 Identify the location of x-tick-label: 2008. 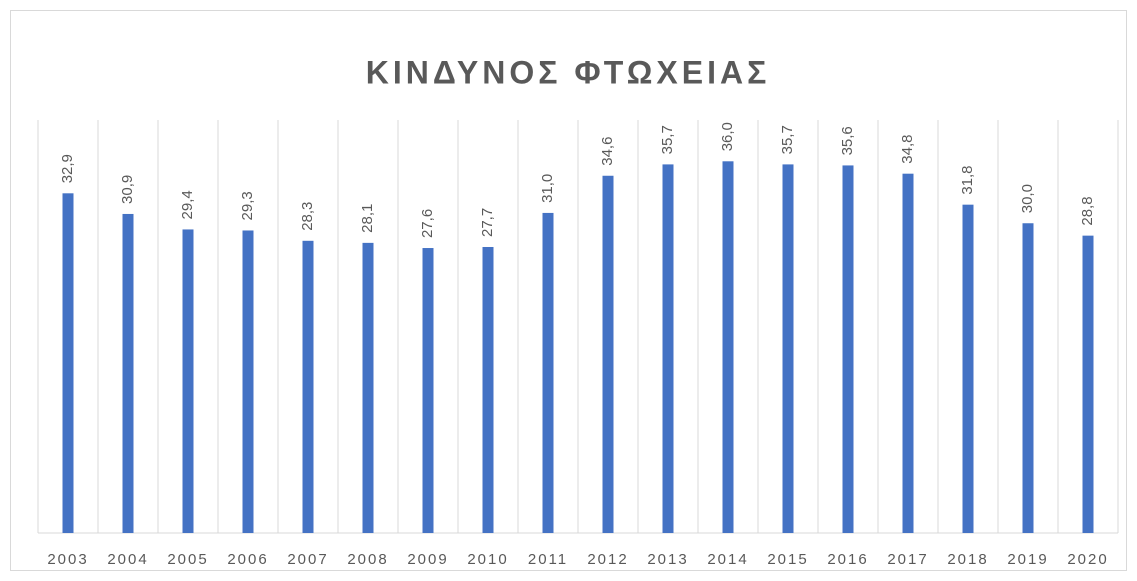
(367, 559).